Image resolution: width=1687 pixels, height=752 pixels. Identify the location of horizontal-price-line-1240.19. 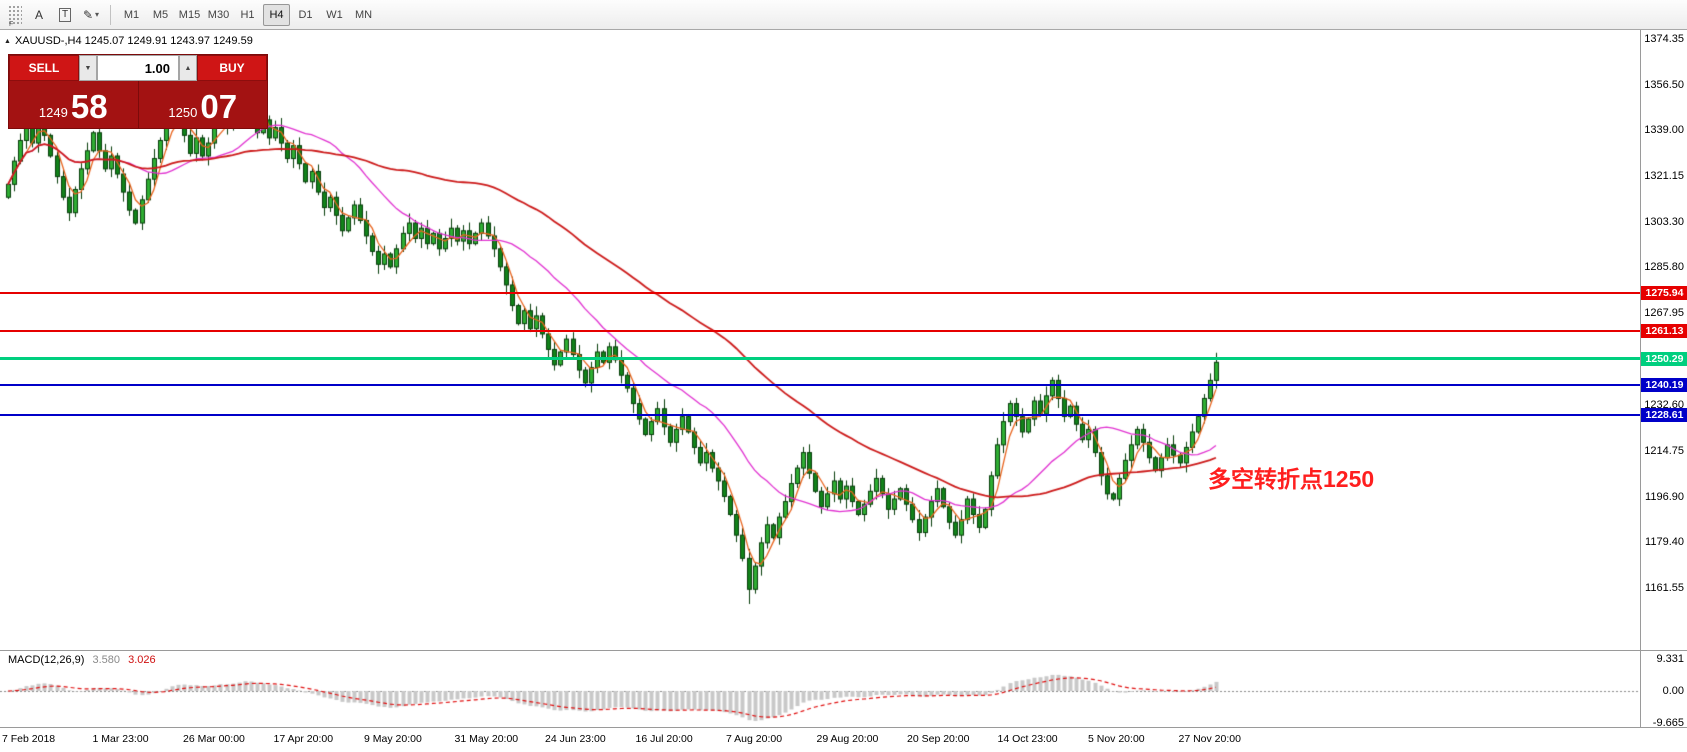
(820, 385).